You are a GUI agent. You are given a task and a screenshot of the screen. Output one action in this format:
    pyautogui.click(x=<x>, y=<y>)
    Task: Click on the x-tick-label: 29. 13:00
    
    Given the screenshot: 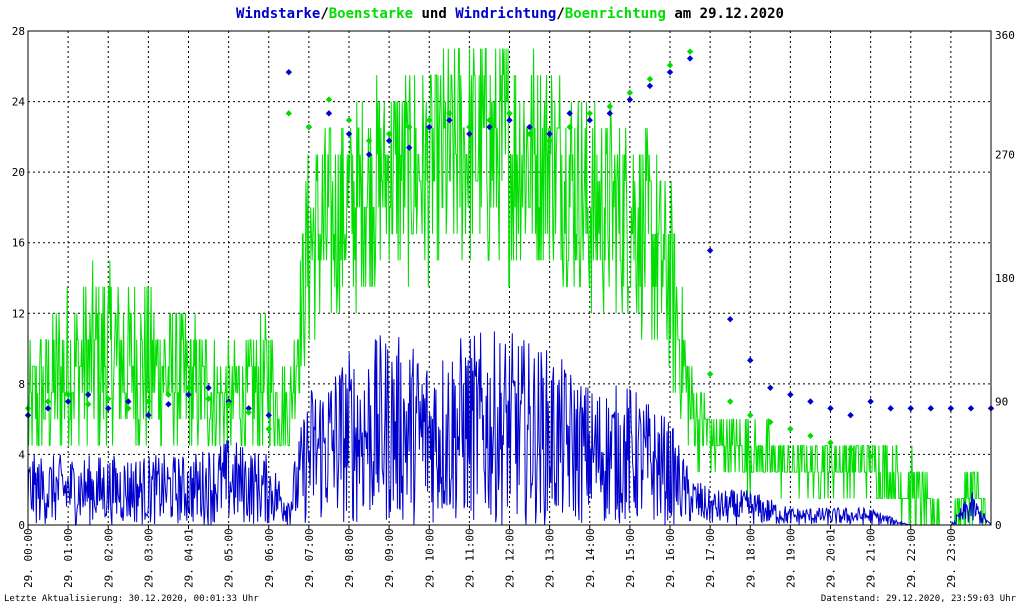 What is the action you would take?
    pyautogui.click(x=550, y=558)
    